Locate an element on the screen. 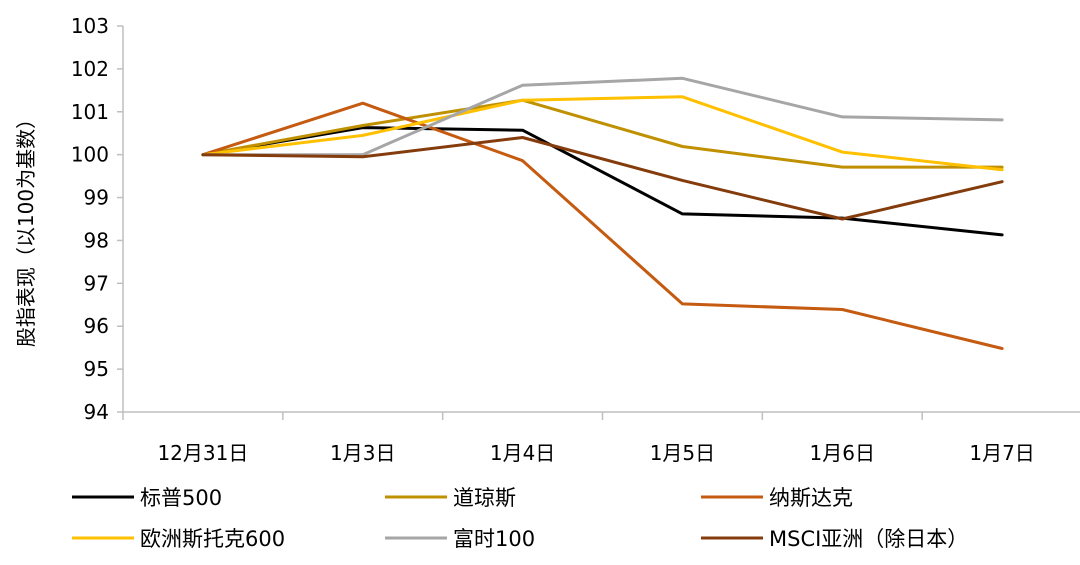  legend-label: 标普500 is located at coordinates (181, 498).